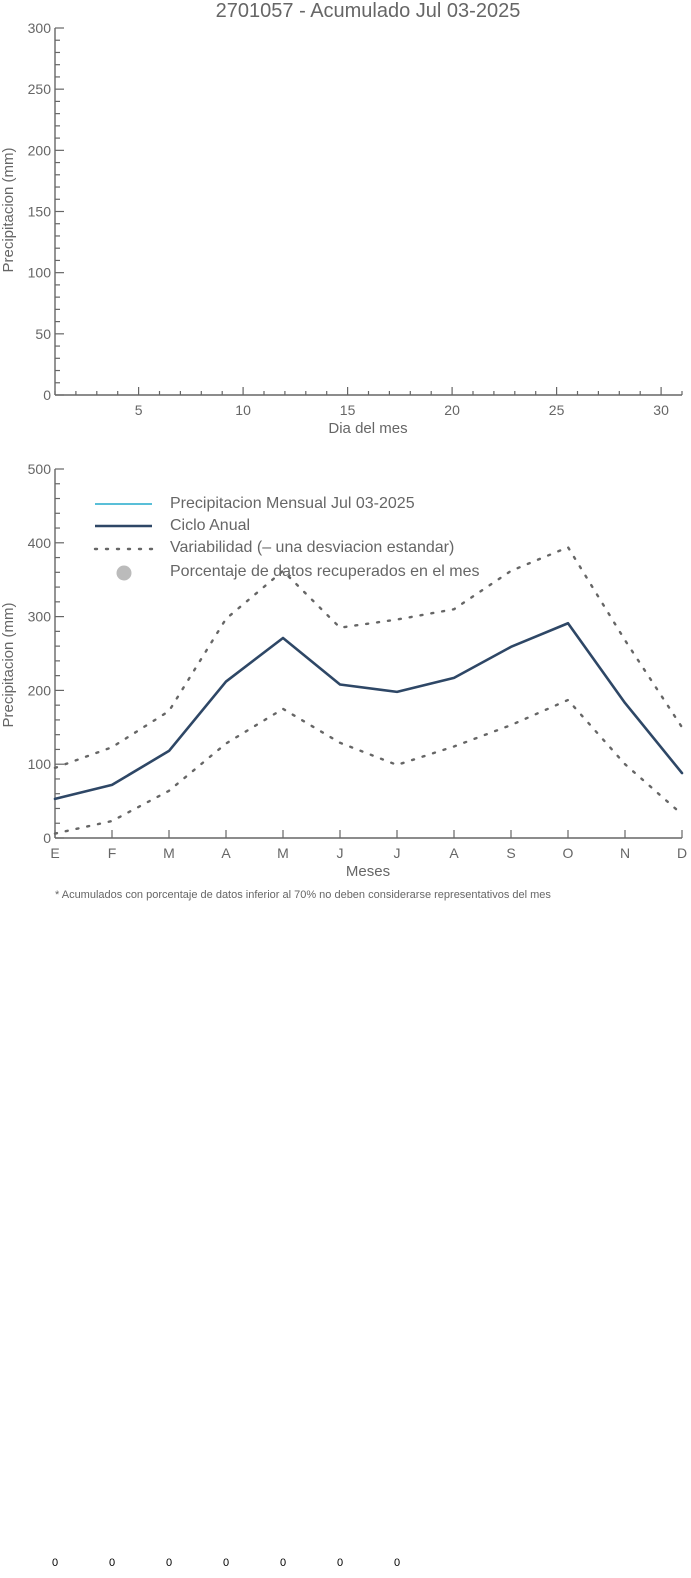 This screenshot has width=691, height=1578. Describe the element at coordinates (47, 838) in the screenshot. I see `chart2-y-tick-label: 0` at that location.